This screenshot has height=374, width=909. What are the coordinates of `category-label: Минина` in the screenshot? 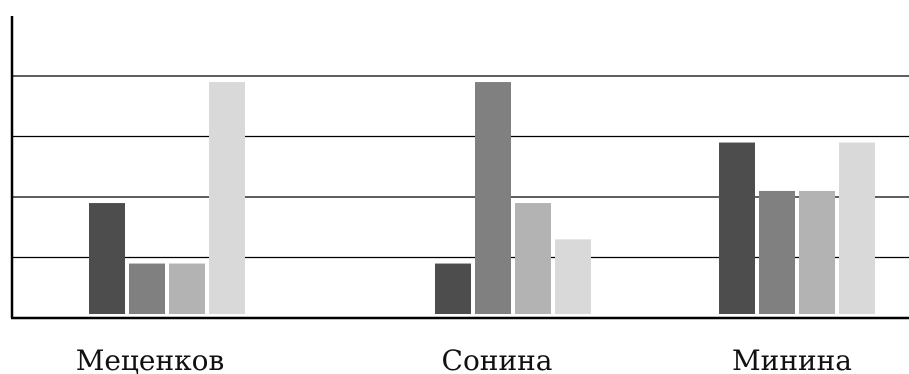 It's located at (792, 359).